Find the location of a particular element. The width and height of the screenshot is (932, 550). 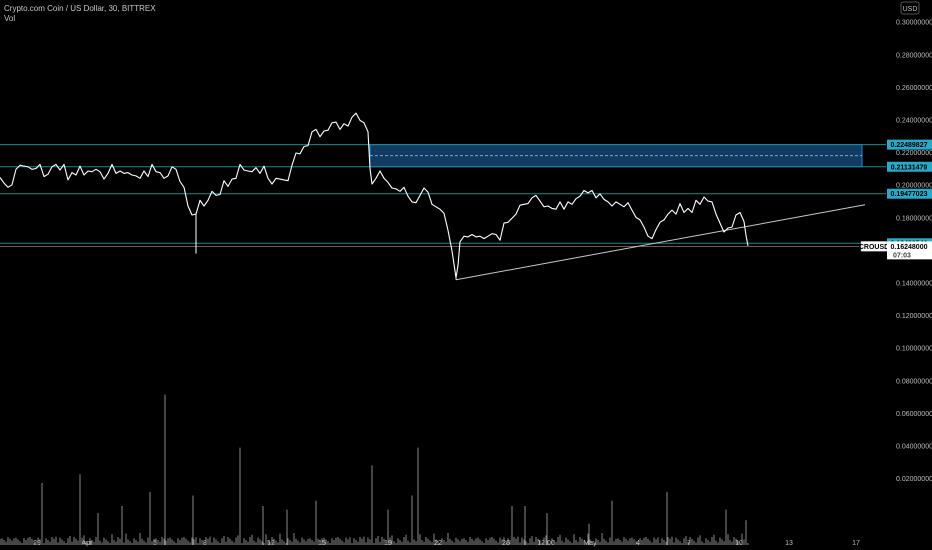

volume-indicator-label: Vol is located at coordinates (10, 18).